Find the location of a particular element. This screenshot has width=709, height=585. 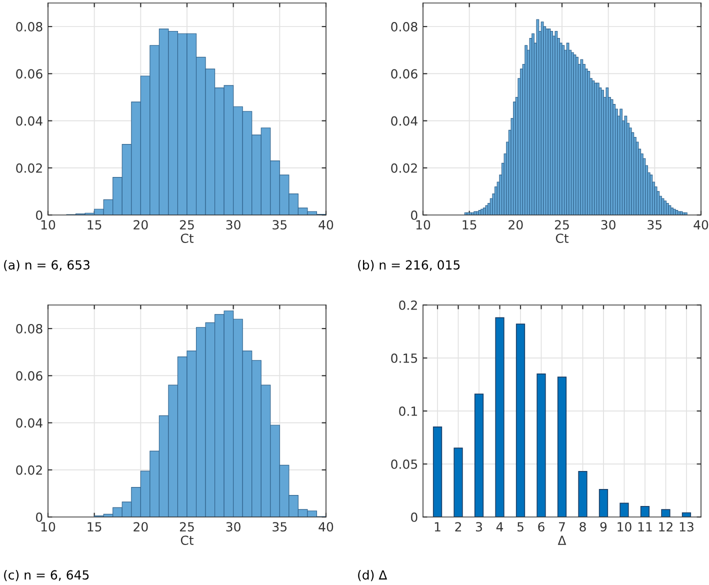

x-tick-label: 6 is located at coordinates (541, 527).